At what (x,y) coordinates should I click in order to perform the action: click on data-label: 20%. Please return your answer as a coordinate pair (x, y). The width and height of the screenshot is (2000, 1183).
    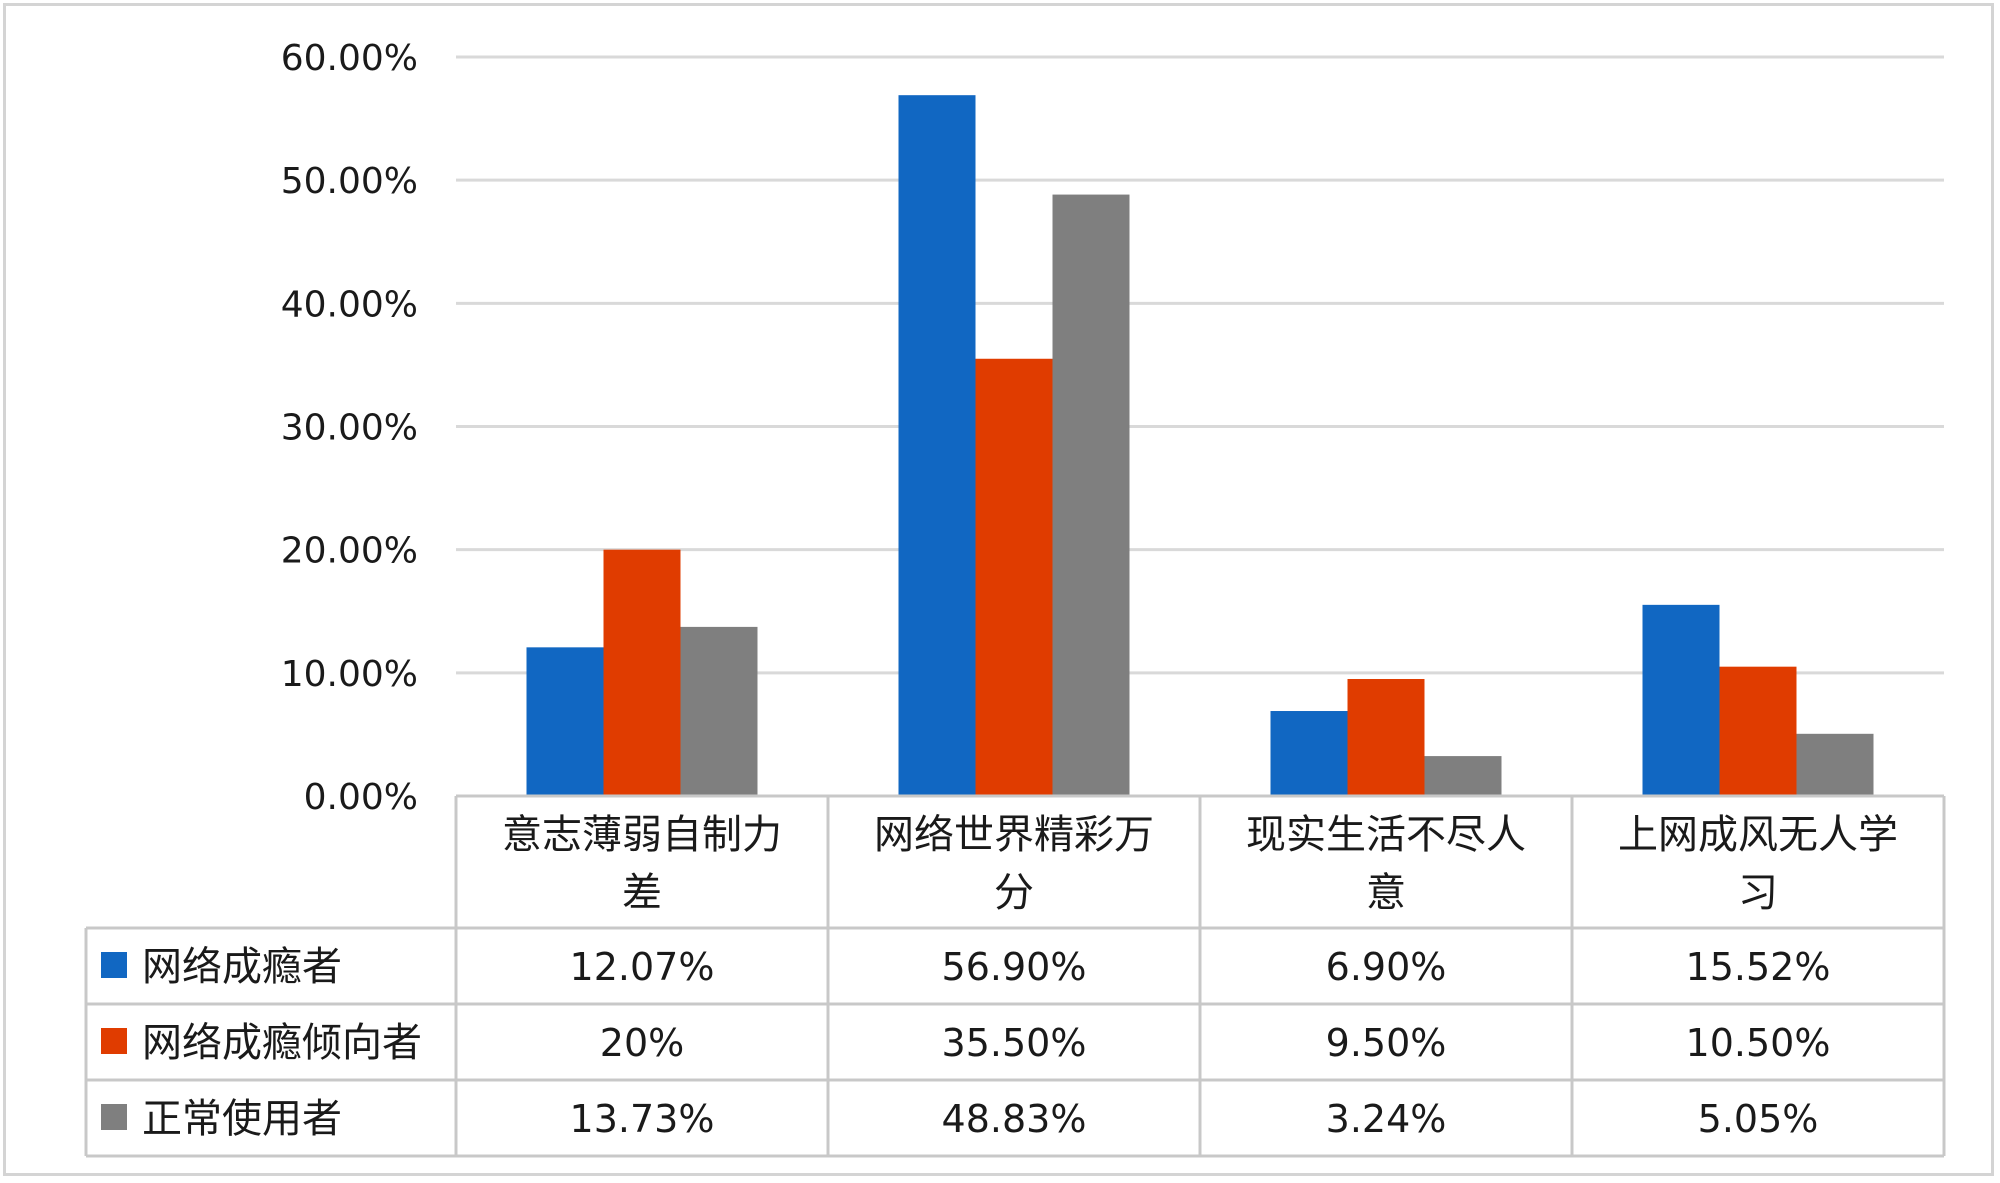
    Looking at the image, I should click on (642, 1043).